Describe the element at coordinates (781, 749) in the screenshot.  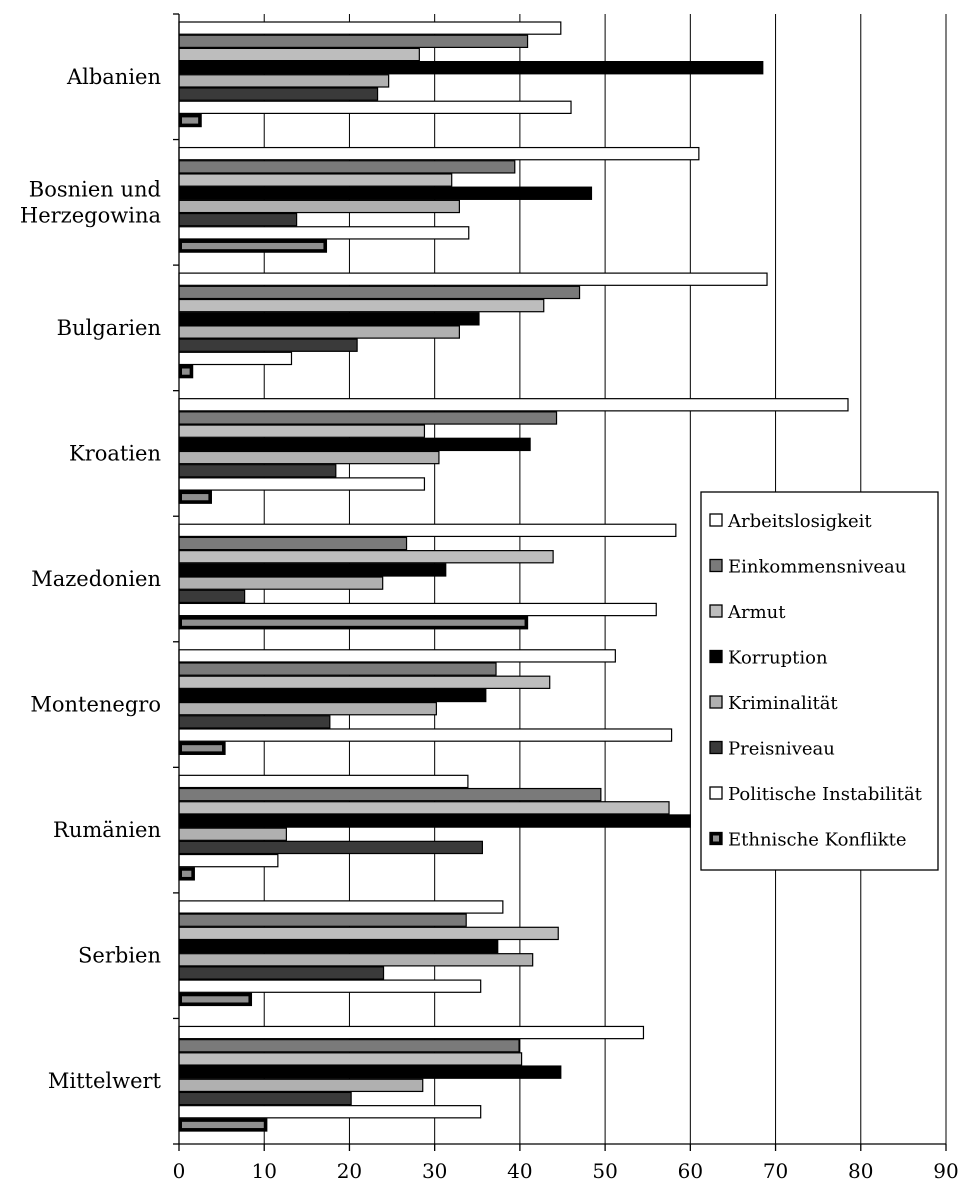
I see `legend-label: Preisniveau` at that location.